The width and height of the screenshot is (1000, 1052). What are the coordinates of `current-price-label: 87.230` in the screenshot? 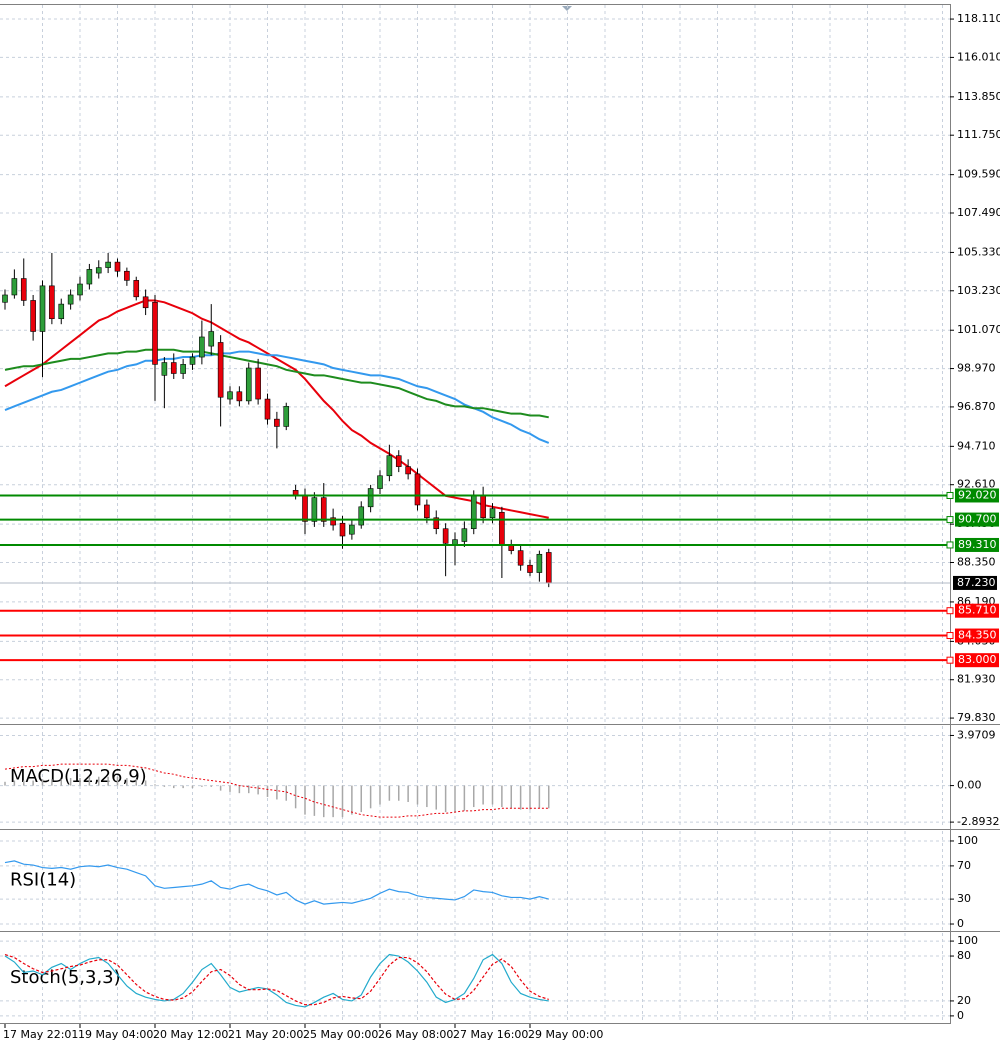 It's located at (976, 582).